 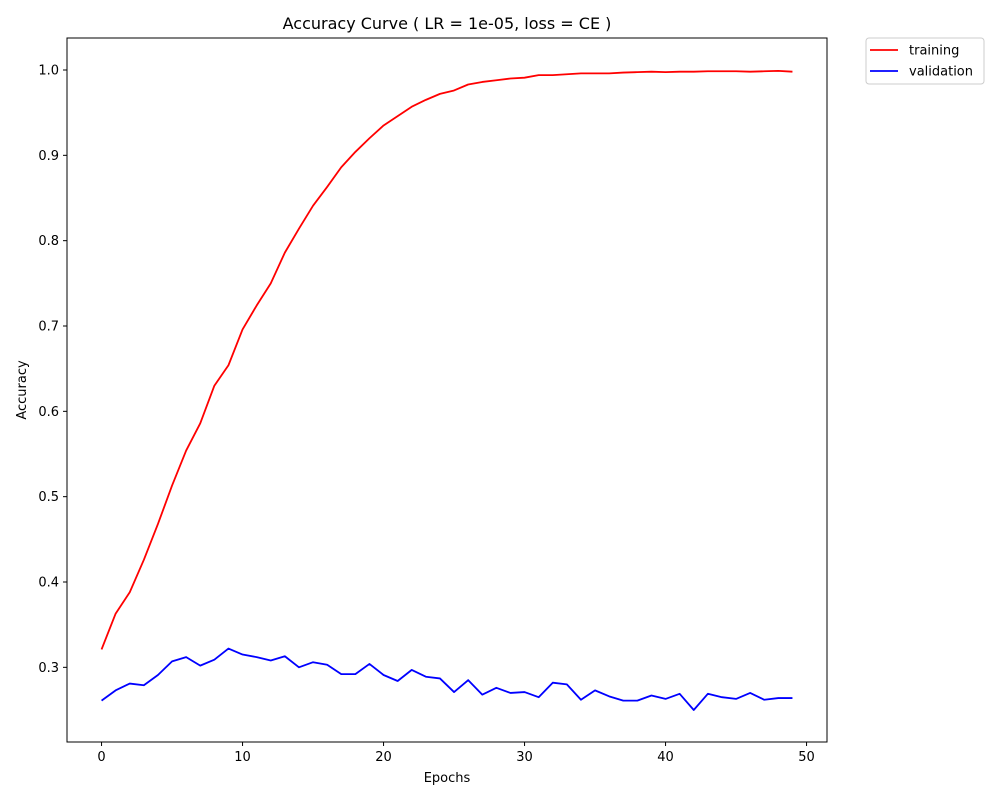 What do you see at coordinates (447, 778) in the screenshot?
I see `x-axis-title: Epochs` at bounding box center [447, 778].